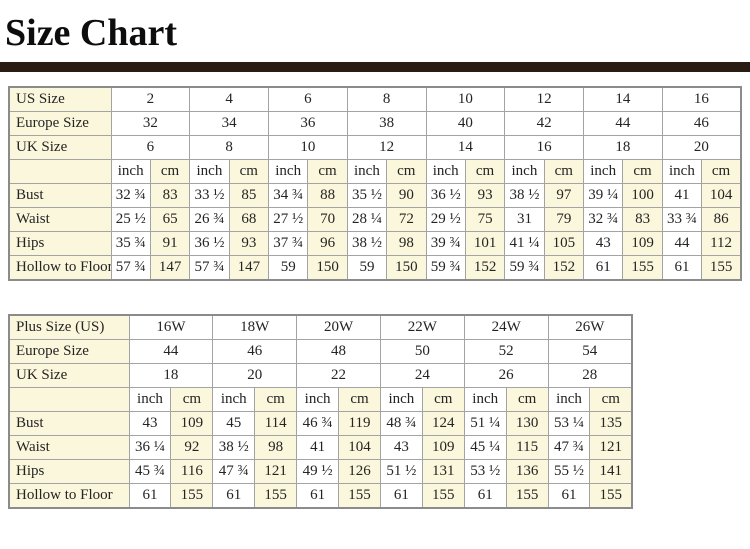 The height and width of the screenshot is (549, 750). Describe the element at coordinates (229, 99) in the screenshot. I see `size-cell: 4` at that location.